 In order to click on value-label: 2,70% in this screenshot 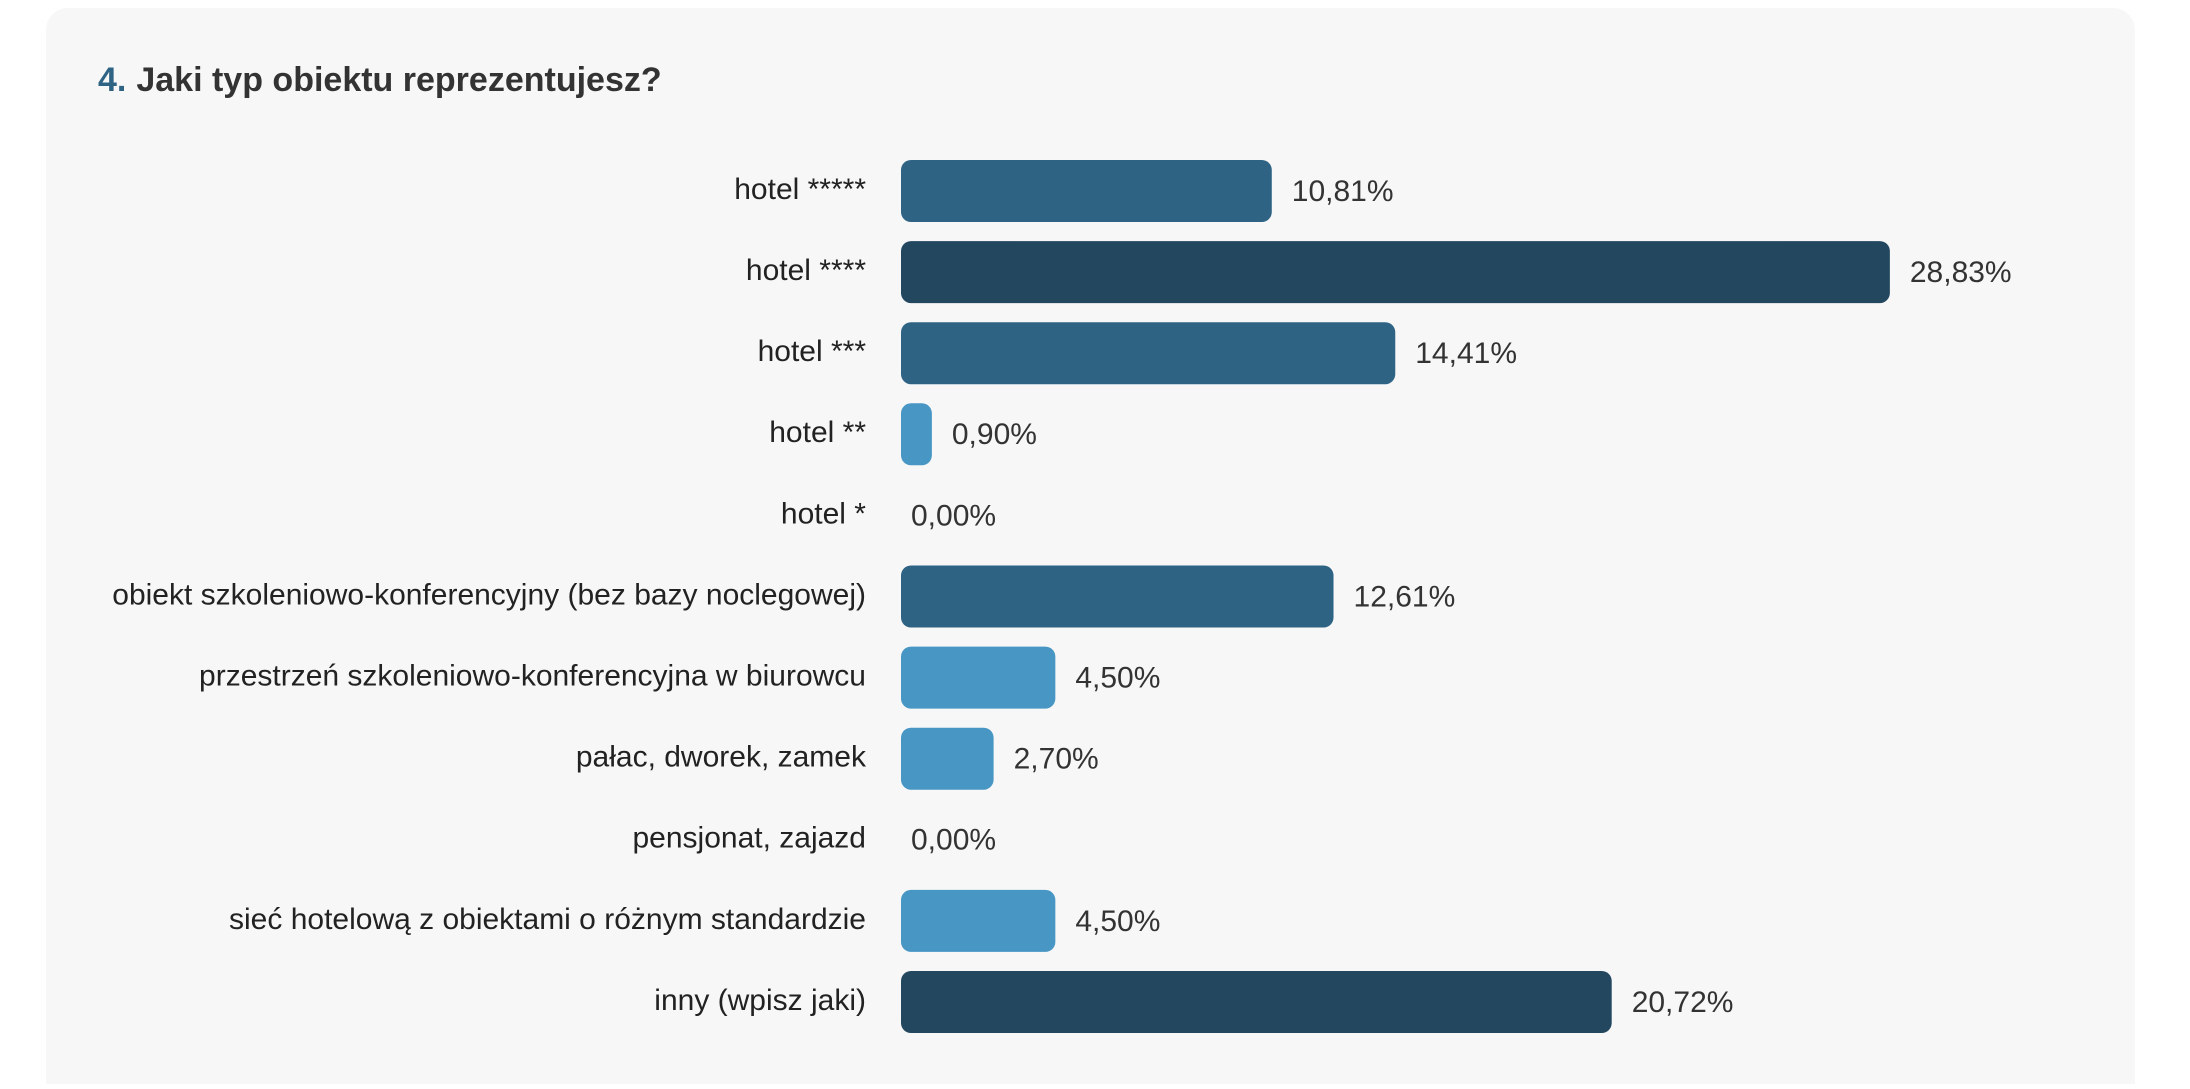, I will do `click(1056, 759)`.